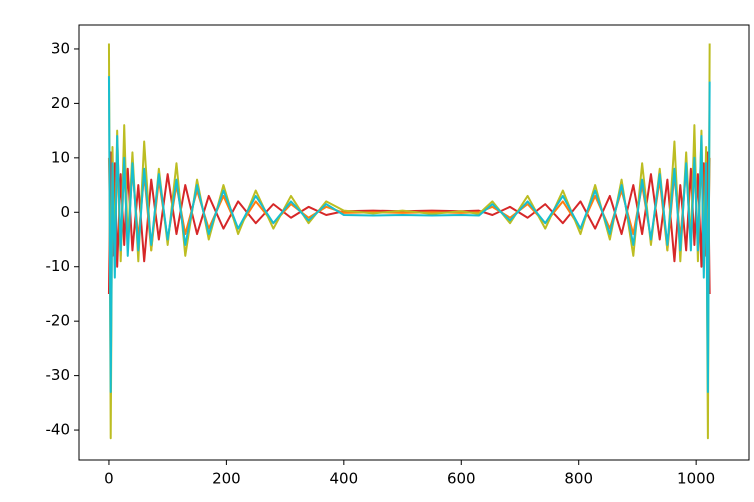 The image size is (754, 502). Describe the element at coordinates (344, 479) in the screenshot. I see `x-tick-label: 400` at that location.